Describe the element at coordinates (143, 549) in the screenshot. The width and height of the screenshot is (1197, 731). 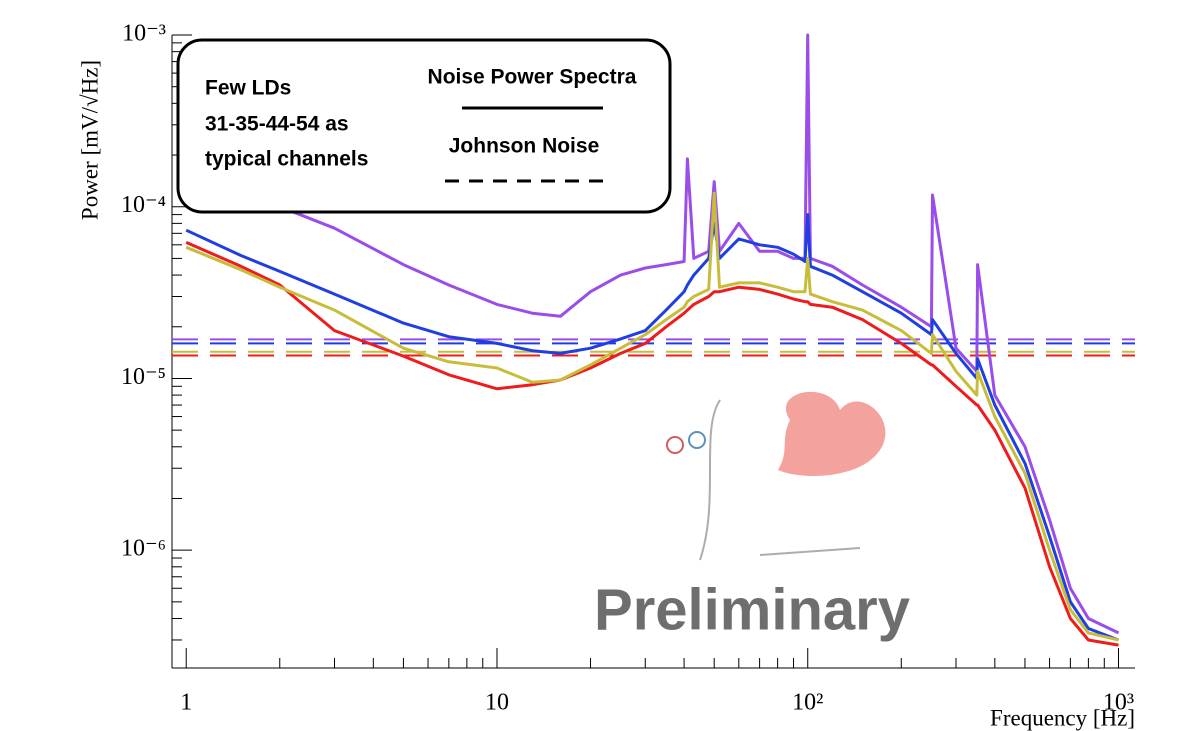
I see `y-tick-label: 10⁻⁶` at that location.